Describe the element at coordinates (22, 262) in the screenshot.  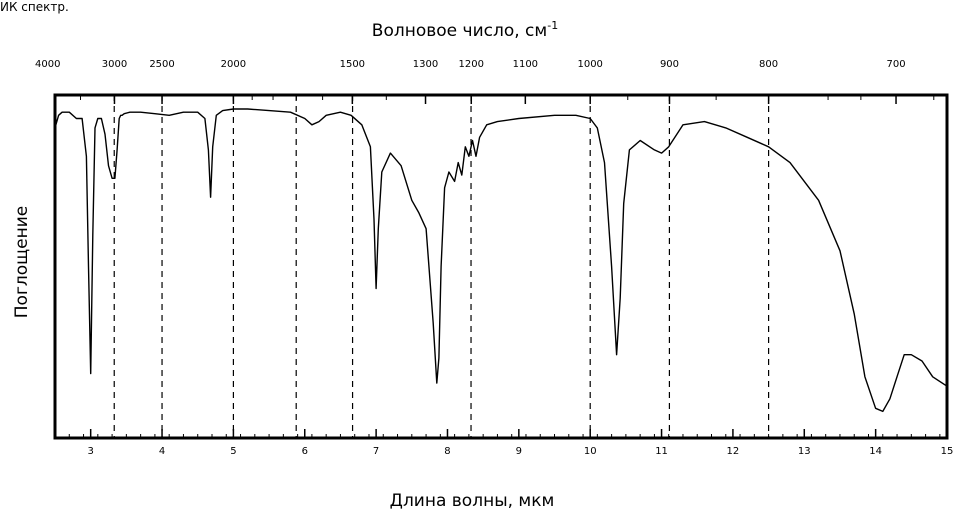
I see `y-axis-title: Поглощение` at that location.